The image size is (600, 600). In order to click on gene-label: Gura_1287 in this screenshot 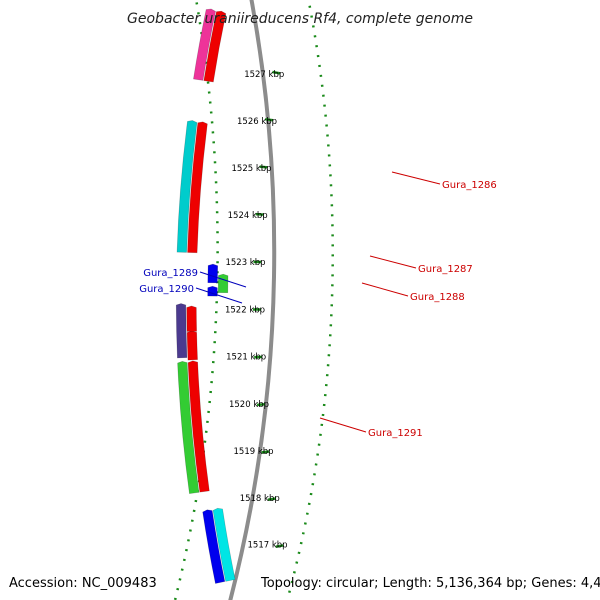, I will do `click(445, 269)`.